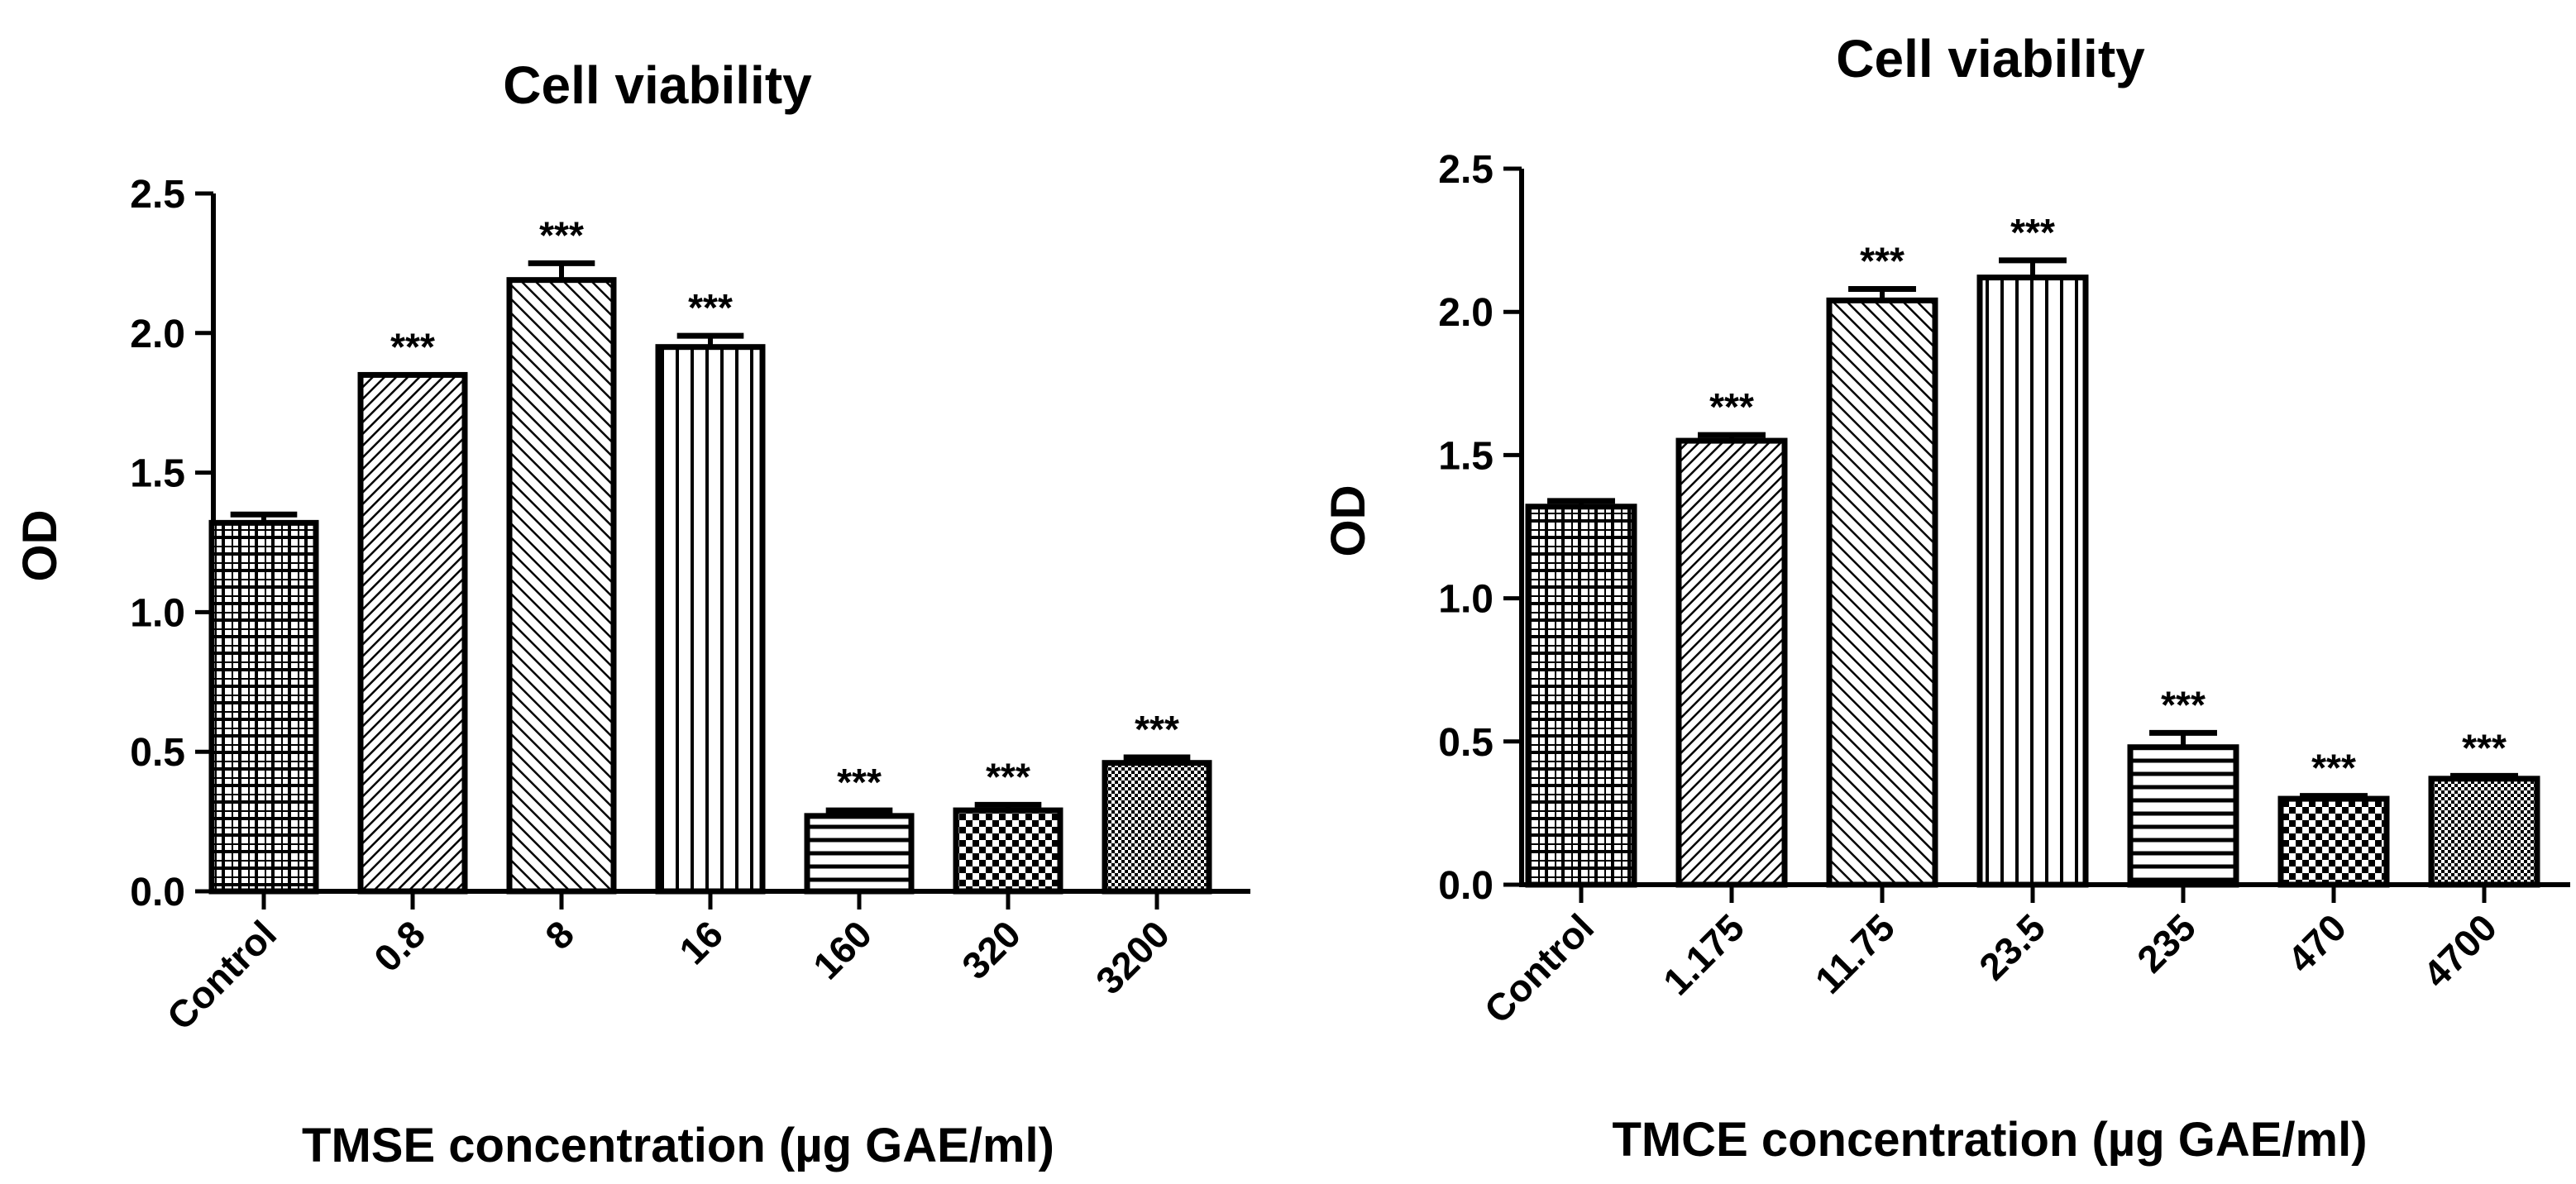 This screenshot has height=1184, width=2576. What do you see at coordinates (399, 946) in the screenshot?
I see `x-tick-label: 0.8` at bounding box center [399, 946].